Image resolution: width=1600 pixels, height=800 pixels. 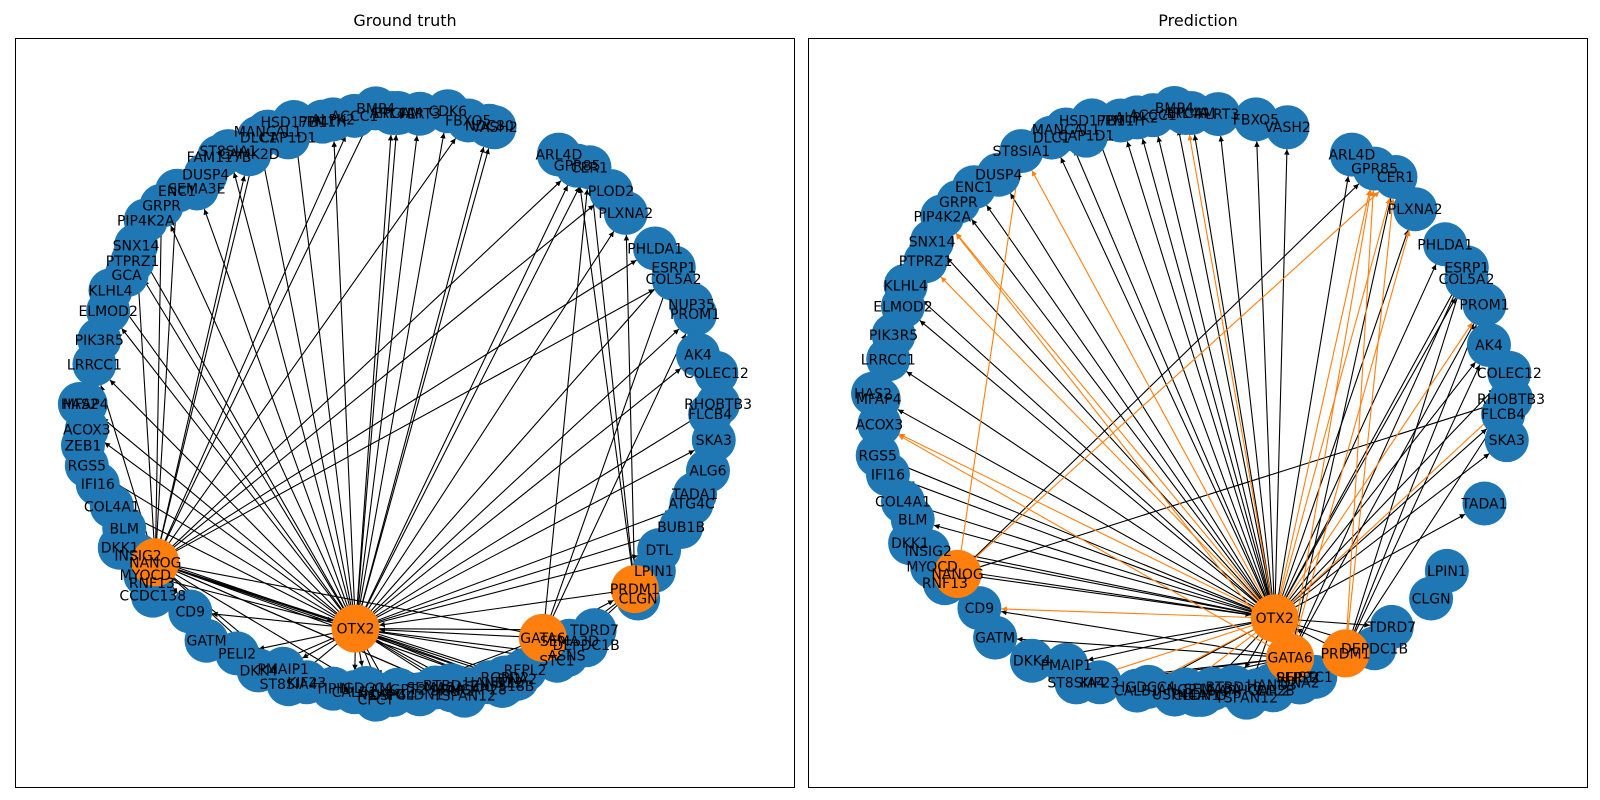 What do you see at coordinates (1300, 684) in the screenshot?
I see `node-label-dna2: DNA2` at bounding box center [1300, 684].